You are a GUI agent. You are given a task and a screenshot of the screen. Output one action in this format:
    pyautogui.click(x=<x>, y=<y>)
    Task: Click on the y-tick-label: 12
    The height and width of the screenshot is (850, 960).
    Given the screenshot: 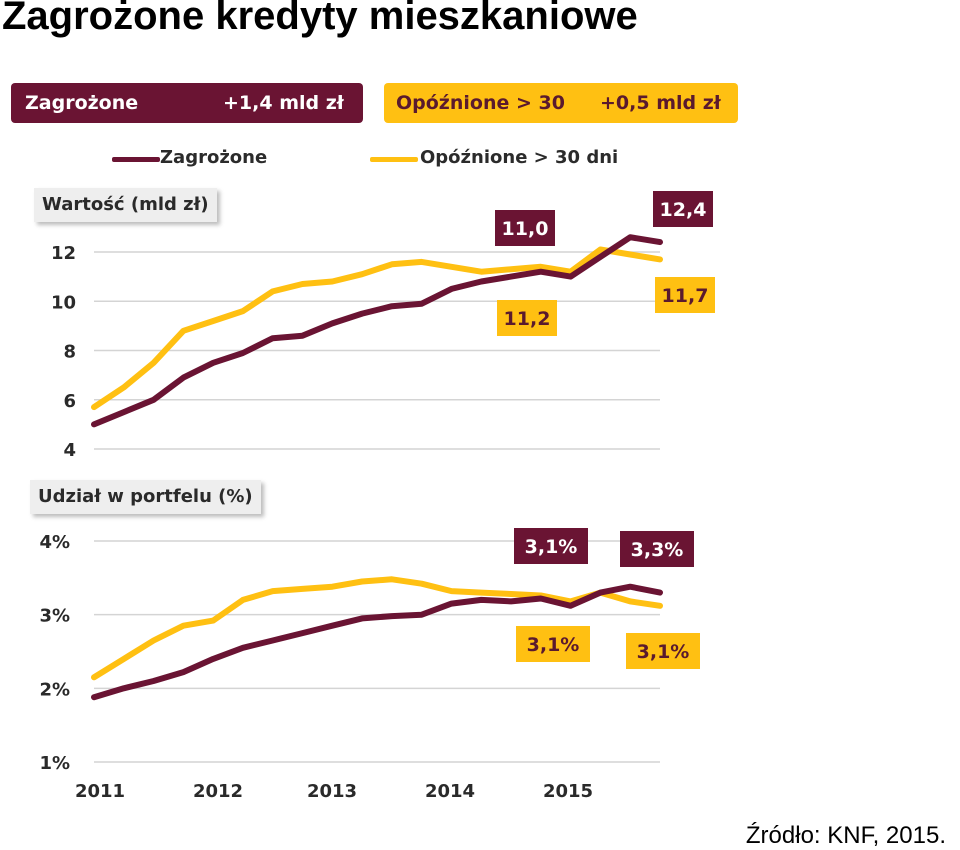 What is the action you would take?
    pyautogui.click(x=63, y=253)
    